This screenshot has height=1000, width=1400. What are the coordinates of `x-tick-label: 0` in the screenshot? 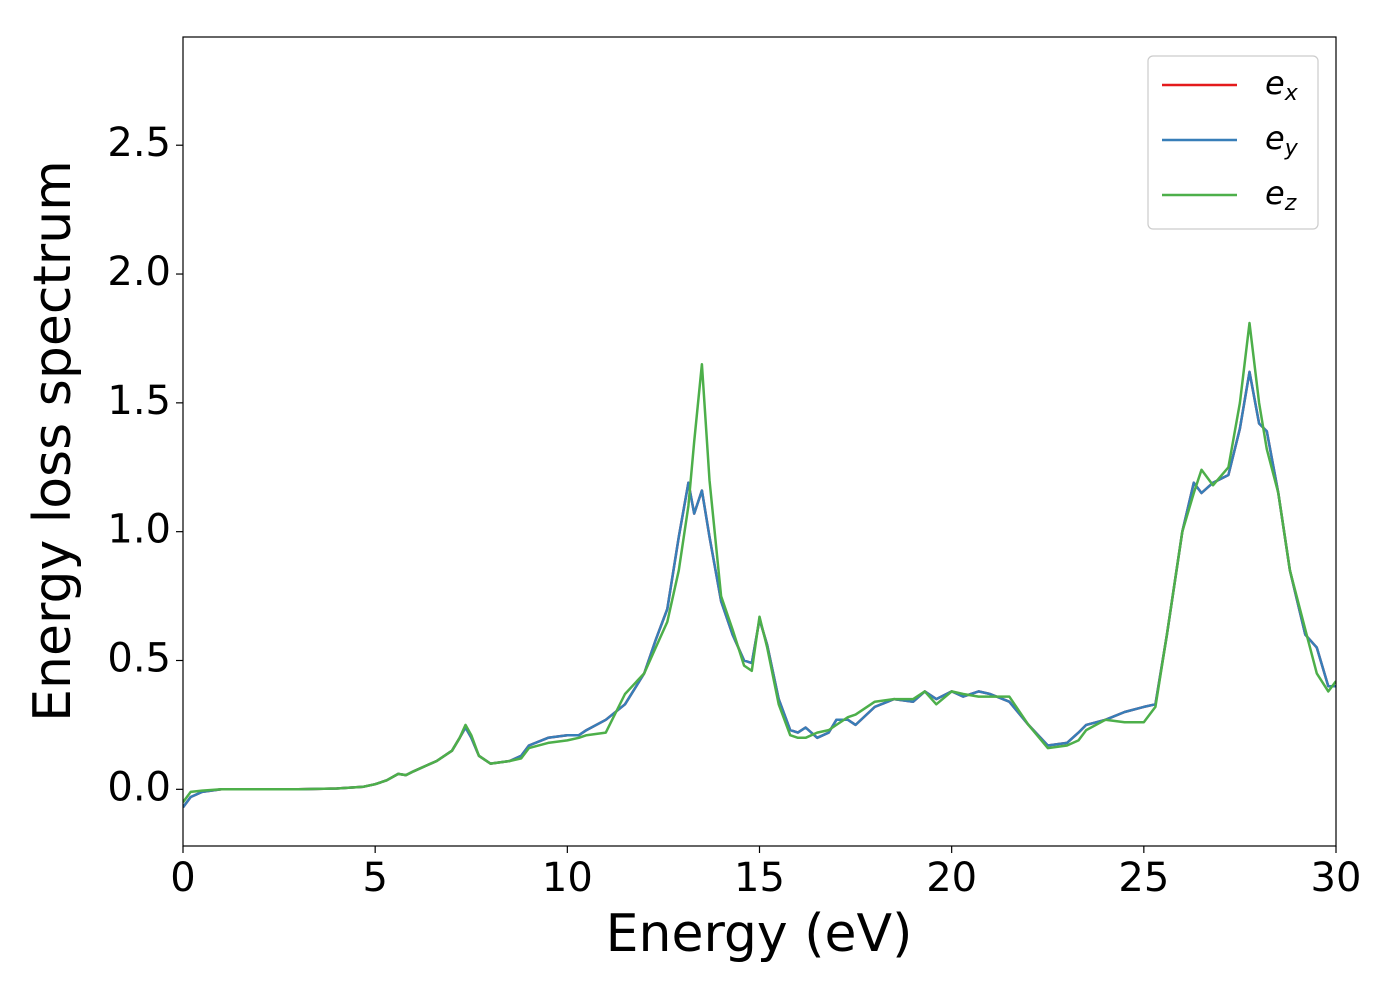 It's located at (182, 878).